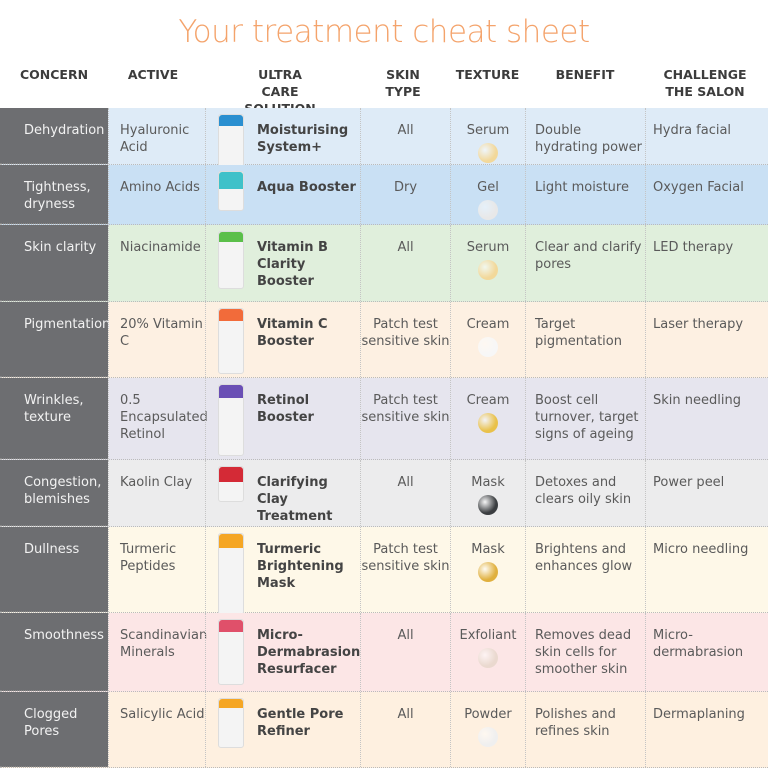  What do you see at coordinates (285, 409) in the screenshot?
I see `solution-text: Retinol Booster` at bounding box center [285, 409].